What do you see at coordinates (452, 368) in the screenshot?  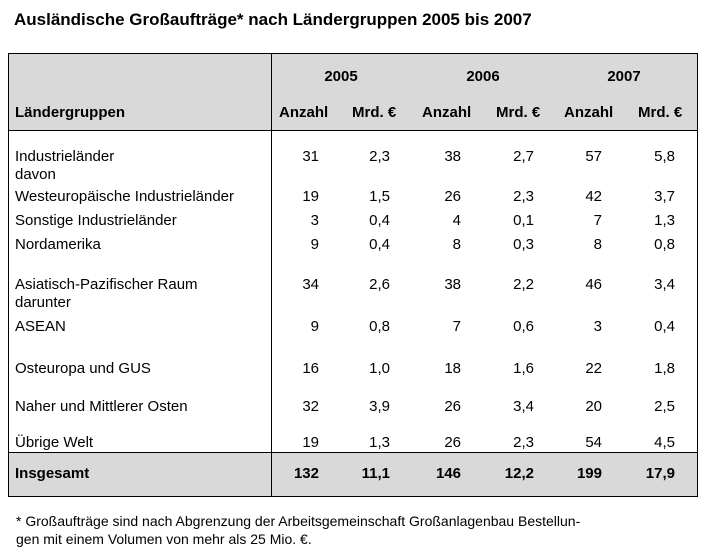 I see `row-value: 18` at bounding box center [452, 368].